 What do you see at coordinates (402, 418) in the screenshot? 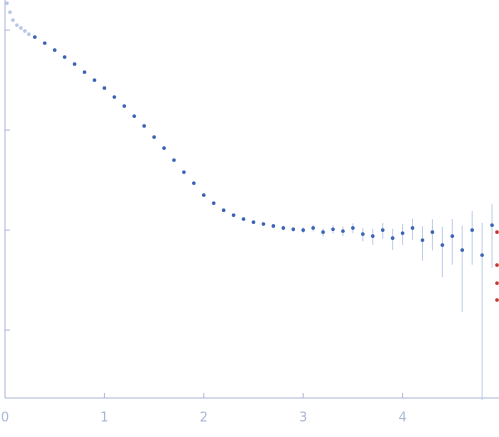
I see `x-tick-label: 4` at bounding box center [402, 418].